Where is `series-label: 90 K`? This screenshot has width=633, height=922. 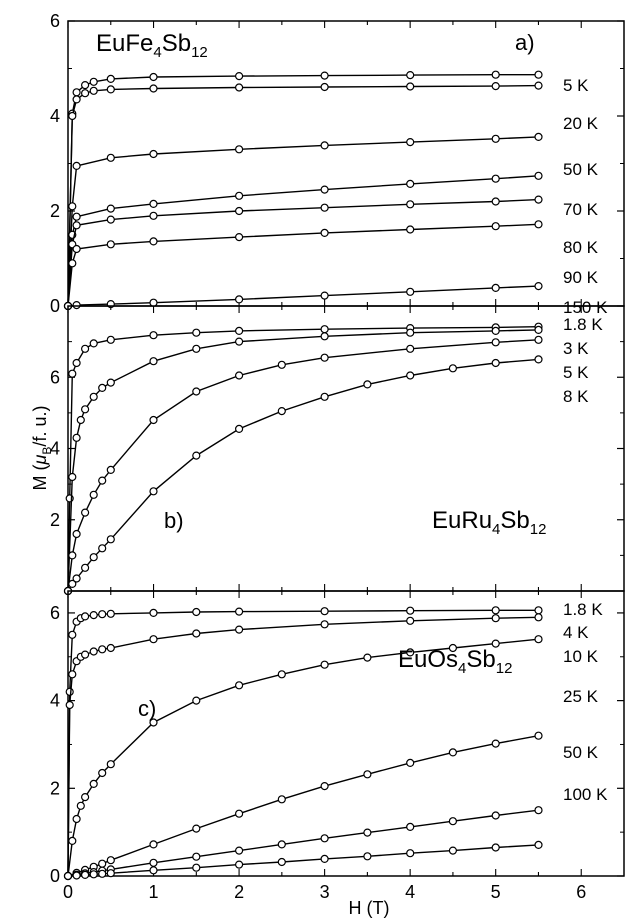 series-label: 90 K is located at coordinates (581, 277).